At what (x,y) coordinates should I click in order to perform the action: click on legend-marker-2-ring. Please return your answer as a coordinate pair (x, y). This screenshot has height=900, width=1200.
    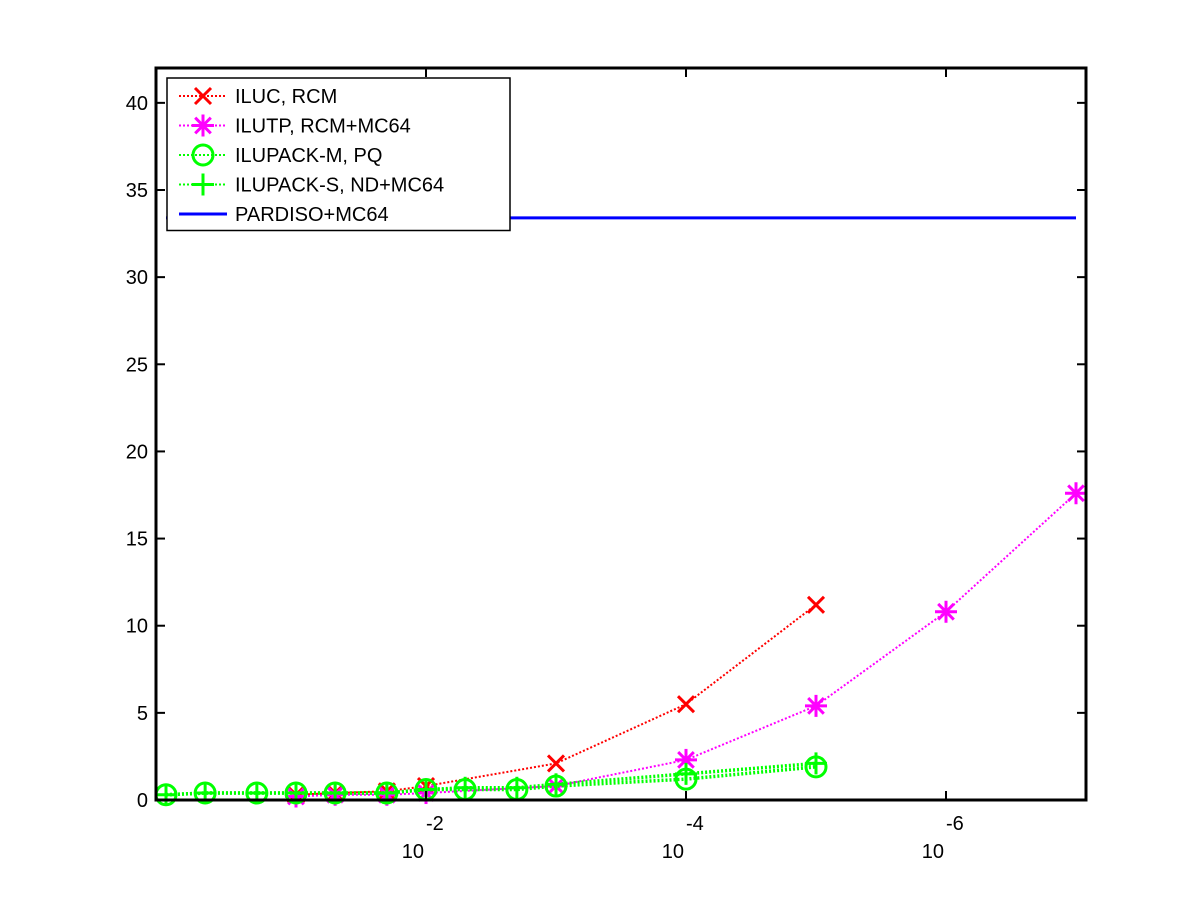
    Looking at the image, I should click on (203, 155).